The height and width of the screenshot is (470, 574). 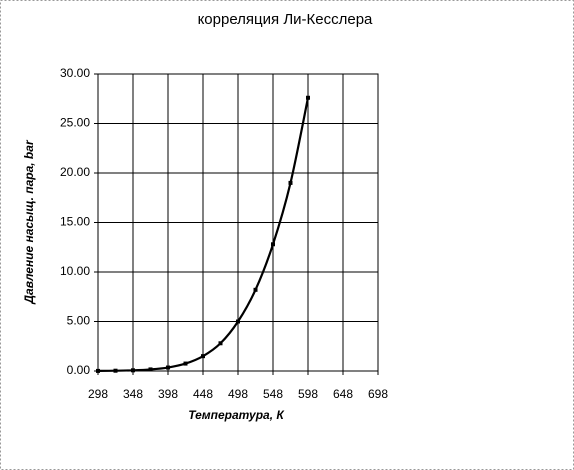 What do you see at coordinates (79, 370) in the screenshot?
I see `y-tick-label: 0.00` at bounding box center [79, 370].